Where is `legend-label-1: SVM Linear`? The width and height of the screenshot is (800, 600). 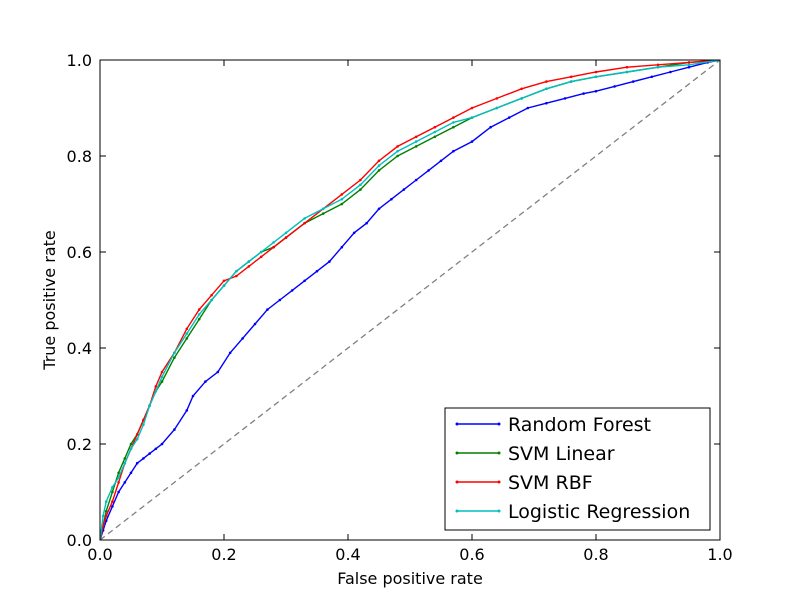
legend-label-1: SVM Linear is located at coordinates (561, 454).